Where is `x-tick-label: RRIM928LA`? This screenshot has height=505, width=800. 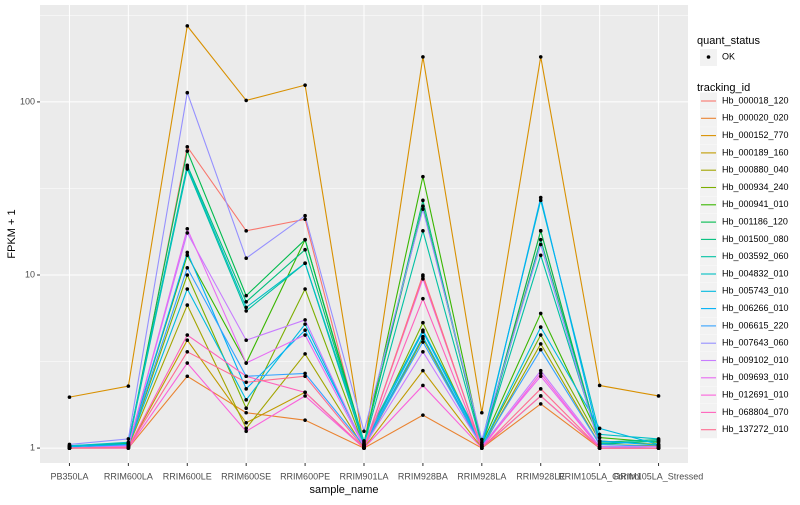 x-tick-label: RRIM928LA is located at coordinates (481, 476).